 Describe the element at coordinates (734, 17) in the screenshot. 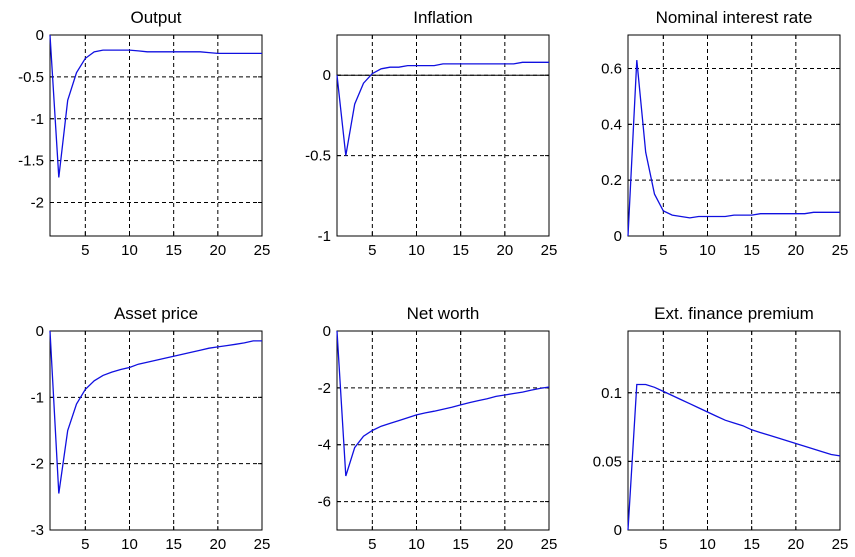

I see `chart-title: Nominal interest rate` at that location.